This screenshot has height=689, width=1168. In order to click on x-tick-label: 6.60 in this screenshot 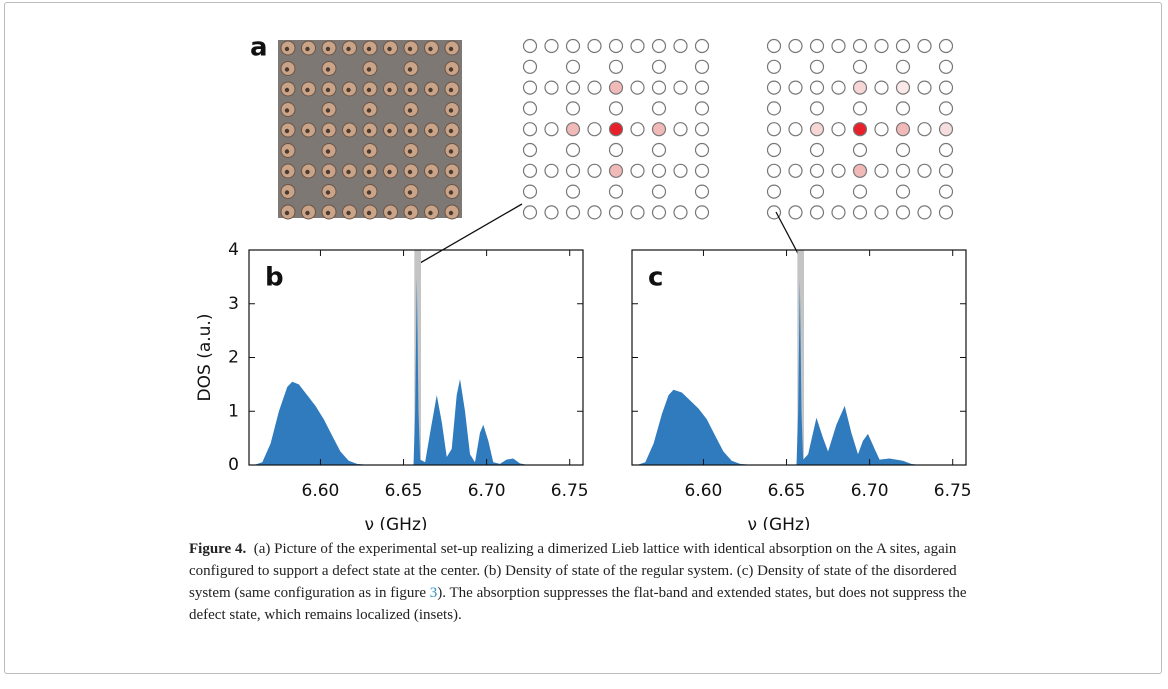, I will do `click(704, 491)`.